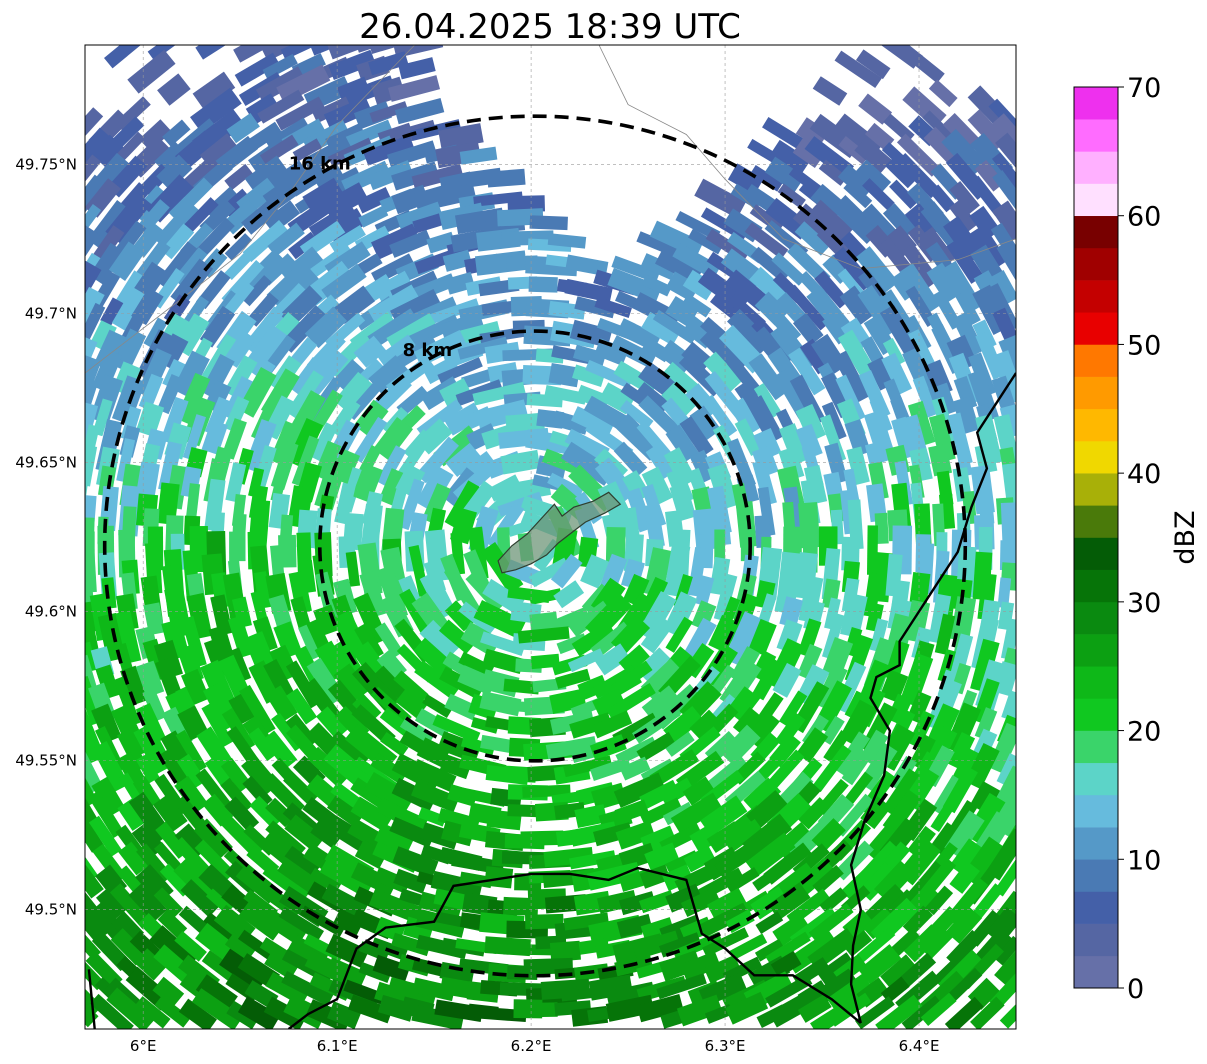 This screenshot has height=1064, width=1207. I want to click on colorbar-frame, so click(1096, 537).